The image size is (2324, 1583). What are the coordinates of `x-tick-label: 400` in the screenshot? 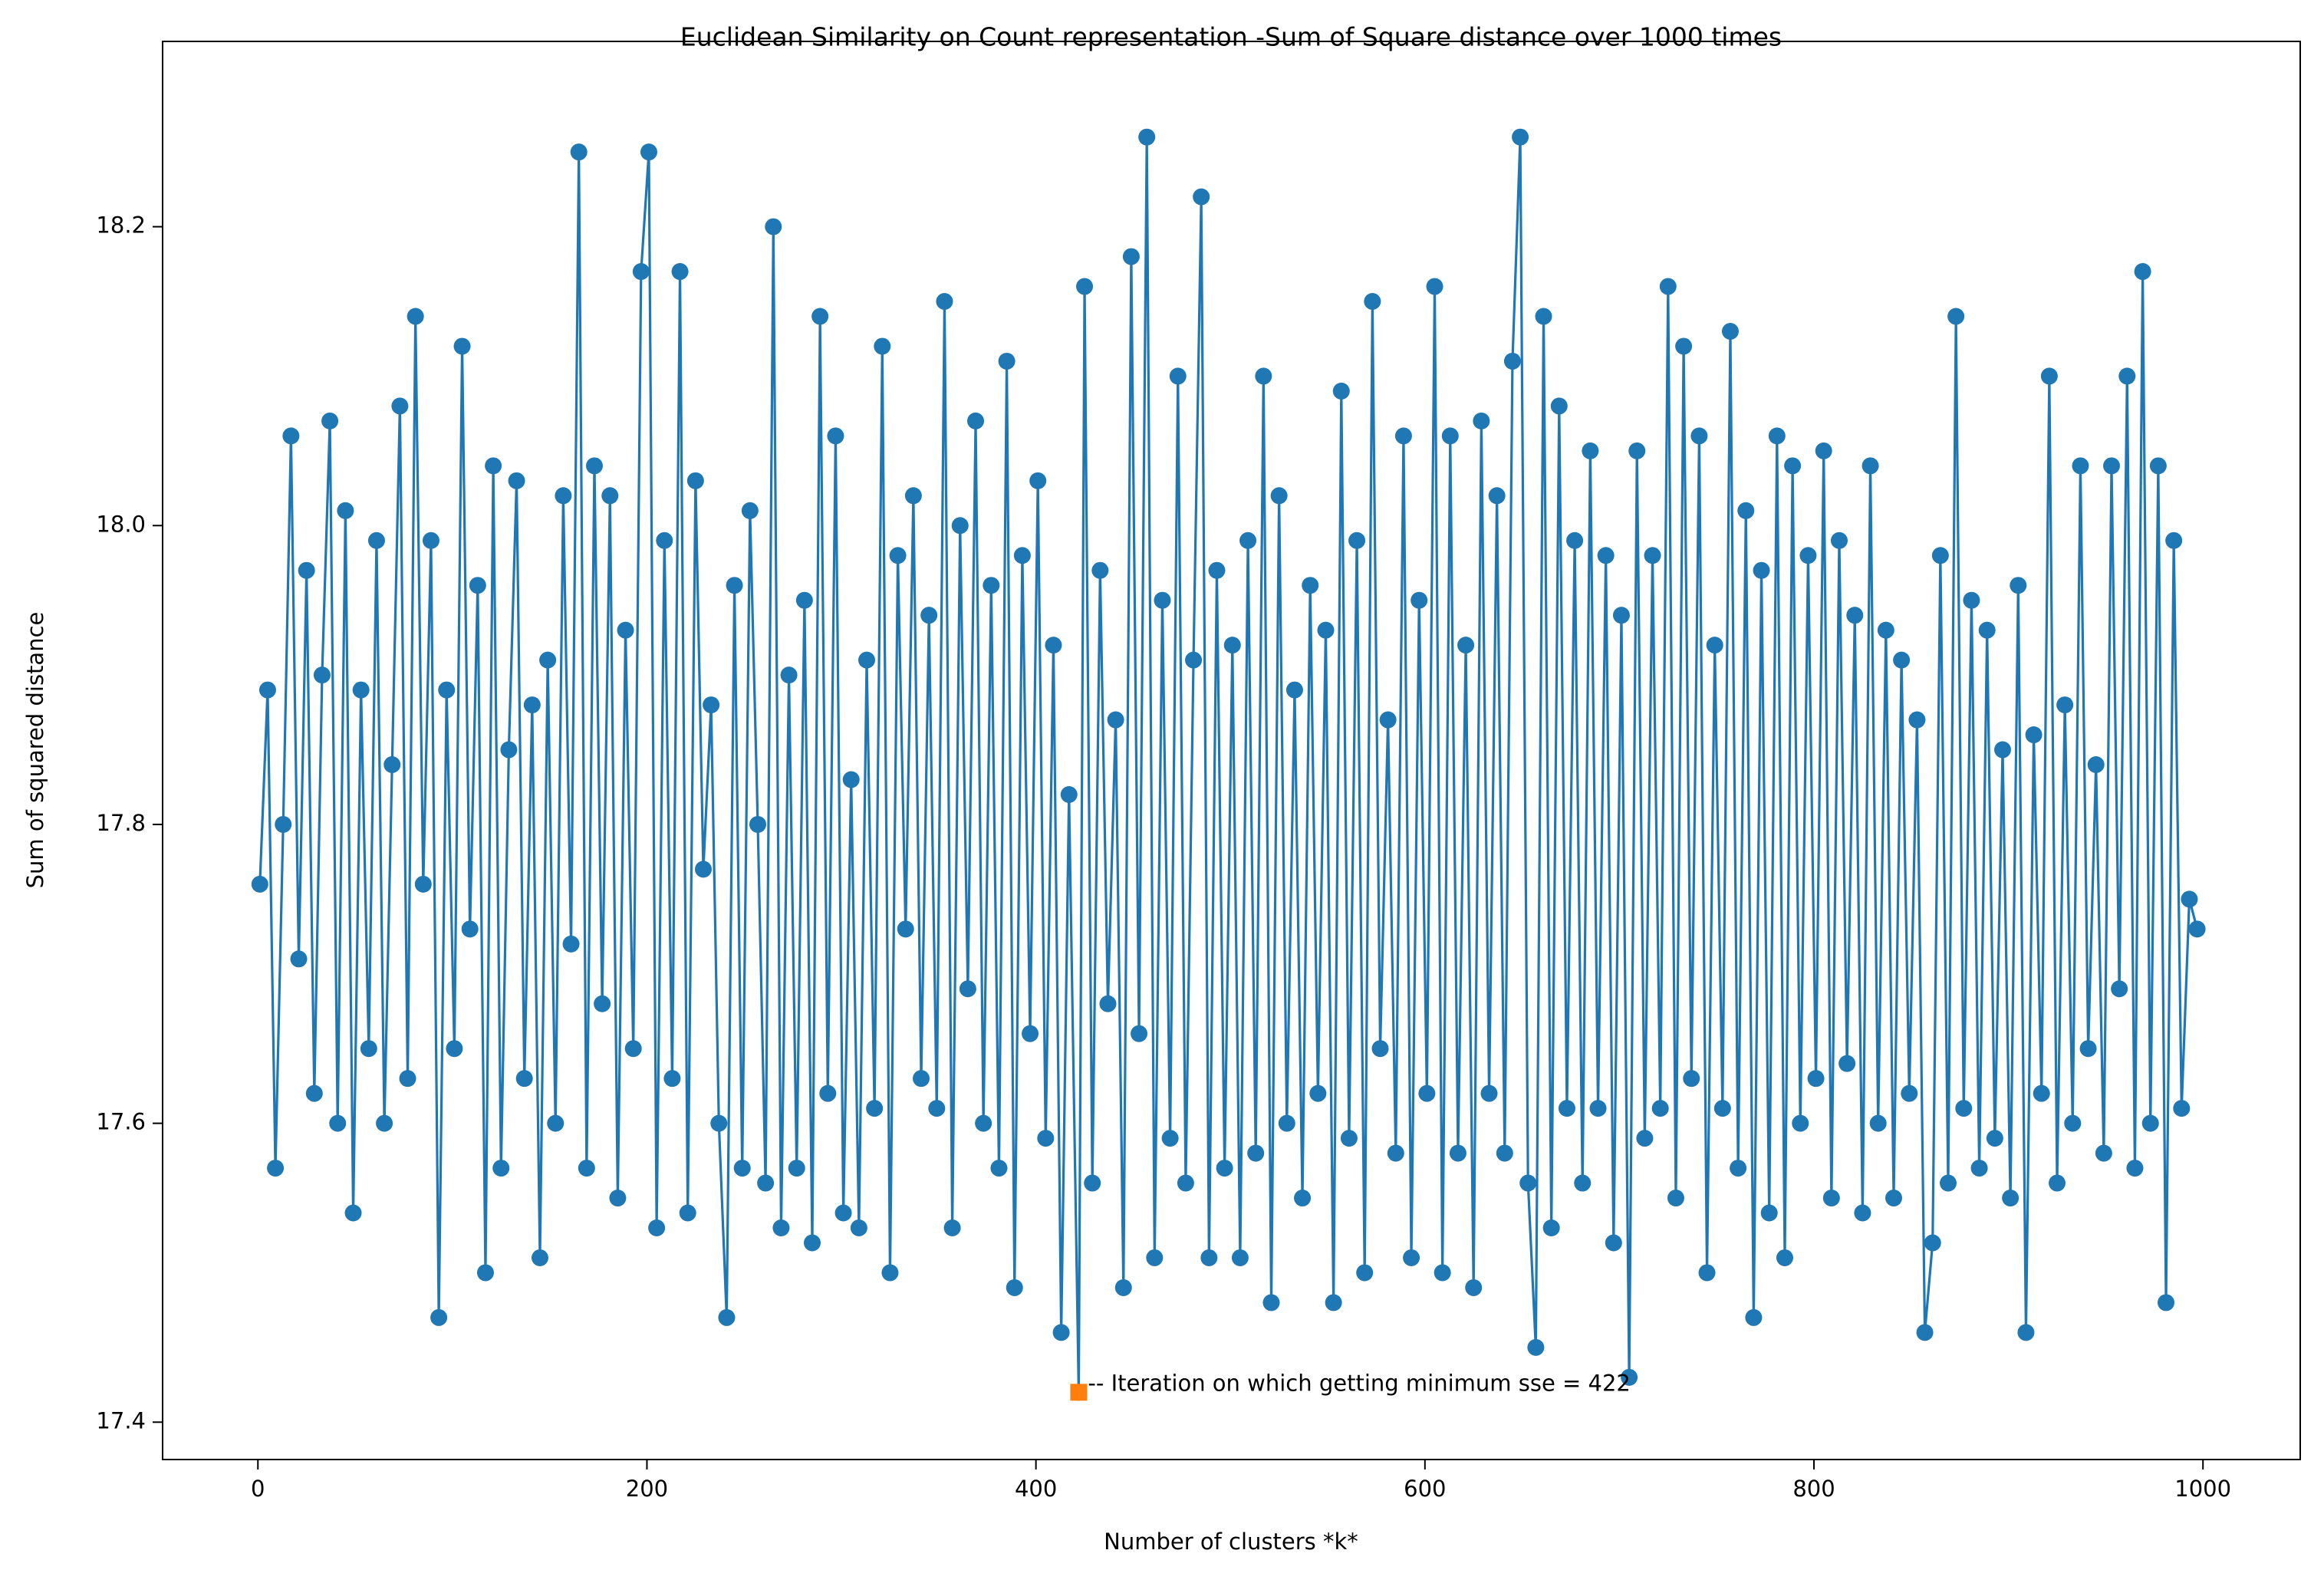 It's located at (1036, 1489).